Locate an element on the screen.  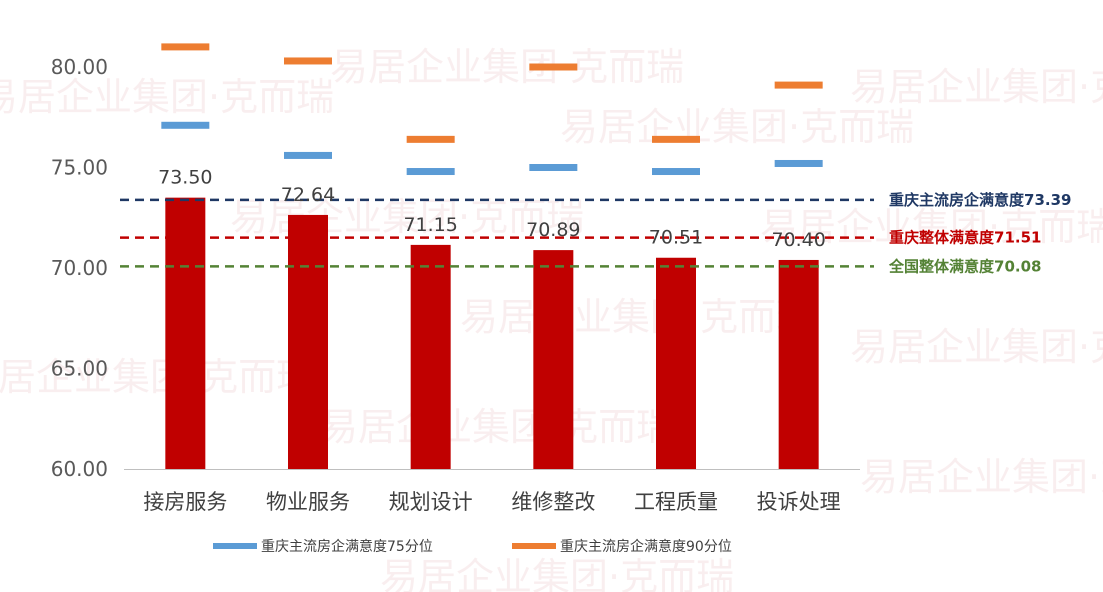
bar-data-label: 72.64 is located at coordinates (308, 195).